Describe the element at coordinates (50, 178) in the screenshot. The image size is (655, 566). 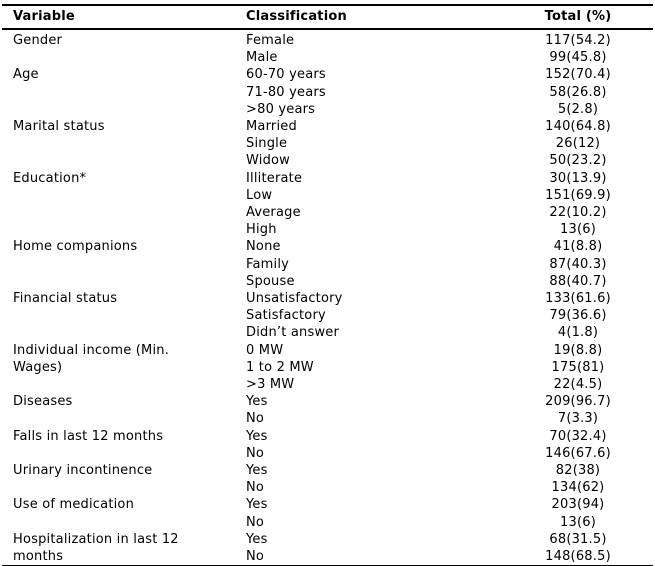
I see `variable-cell: Education*` at that location.